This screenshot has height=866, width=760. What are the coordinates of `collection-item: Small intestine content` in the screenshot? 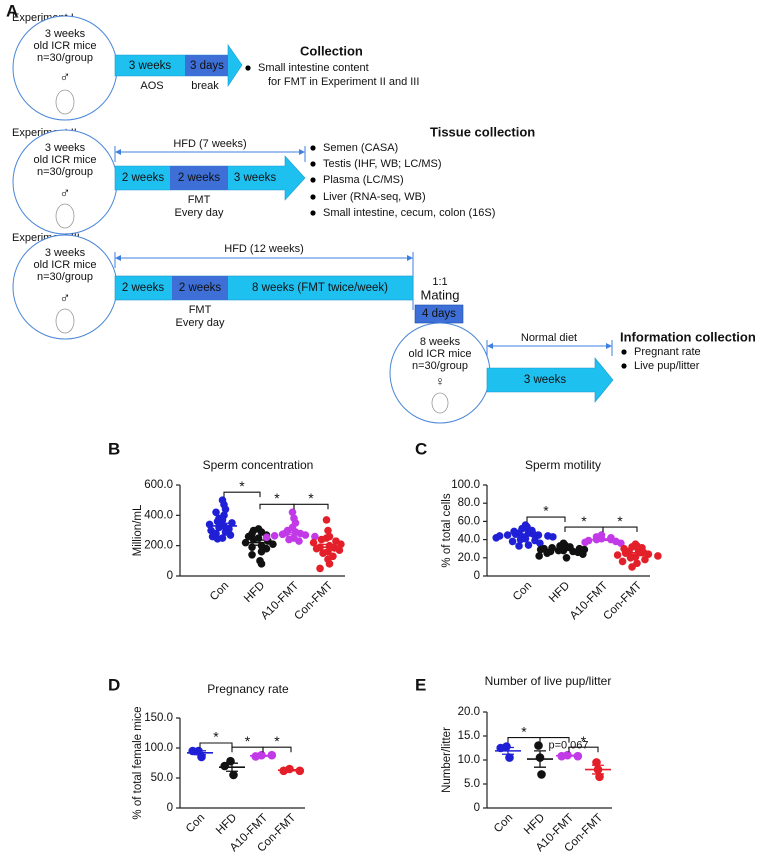 It's located at (313, 68).